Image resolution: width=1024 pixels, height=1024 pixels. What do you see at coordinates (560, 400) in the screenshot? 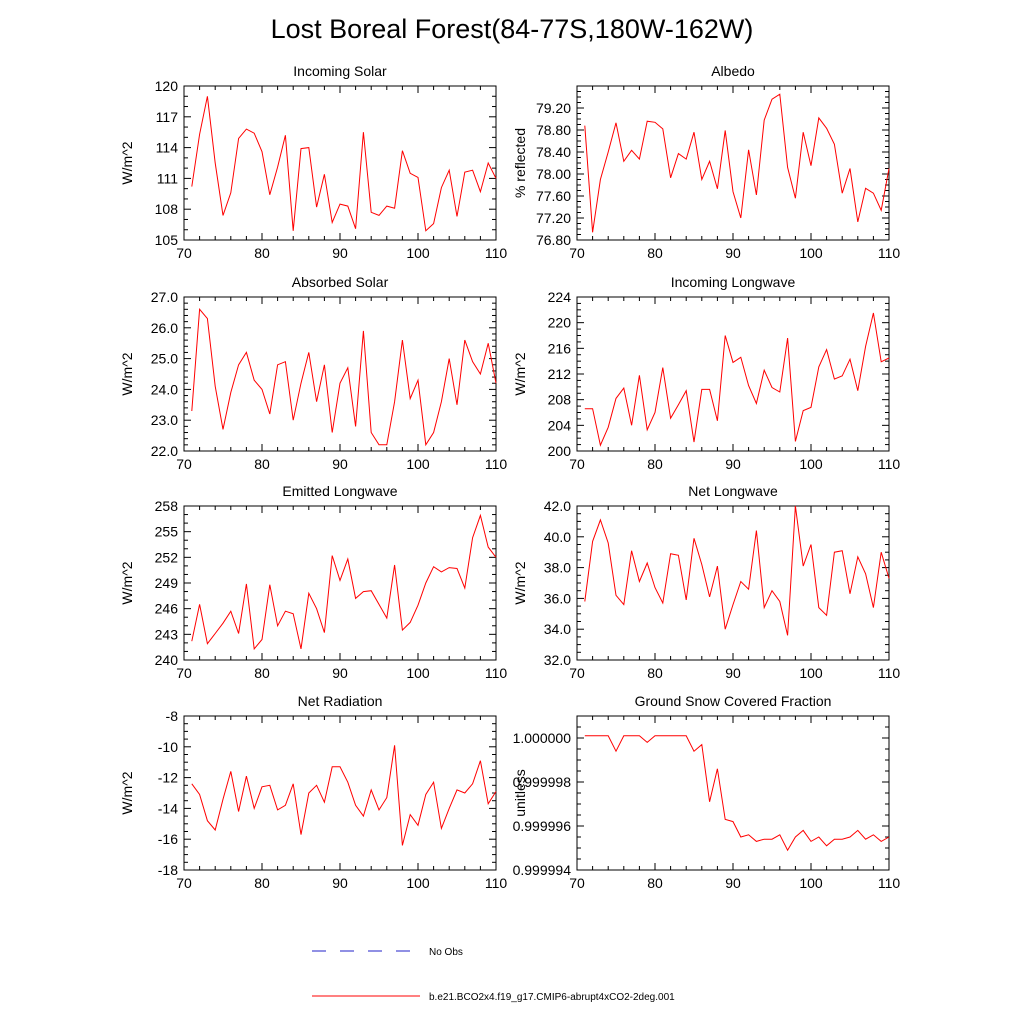
I see `incoming-longwave-ytick-label: 208` at bounding box center [560, 400].